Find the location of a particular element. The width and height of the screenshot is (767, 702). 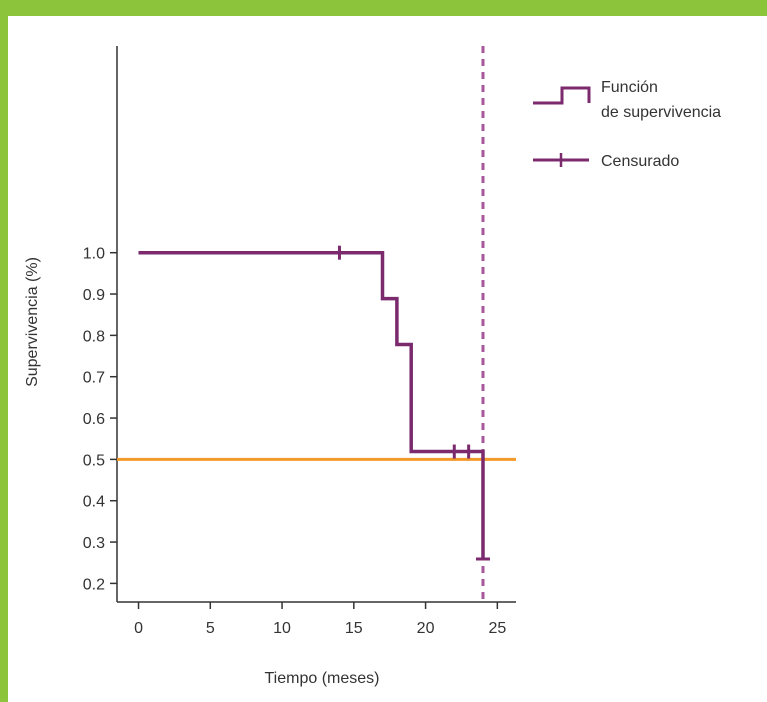

y-tick-label: 0.8 is located at coordinates (94, 336).